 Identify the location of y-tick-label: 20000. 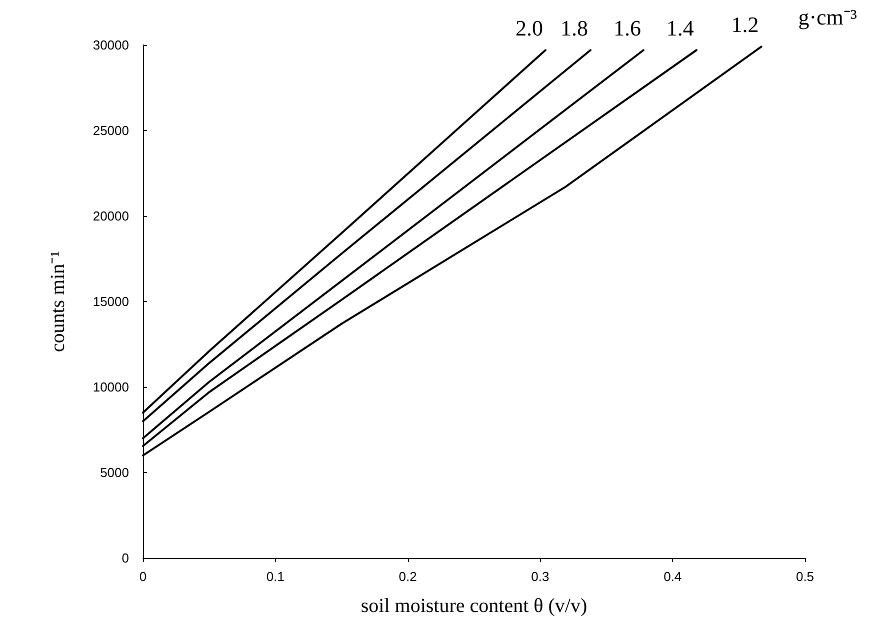
(110, 216).